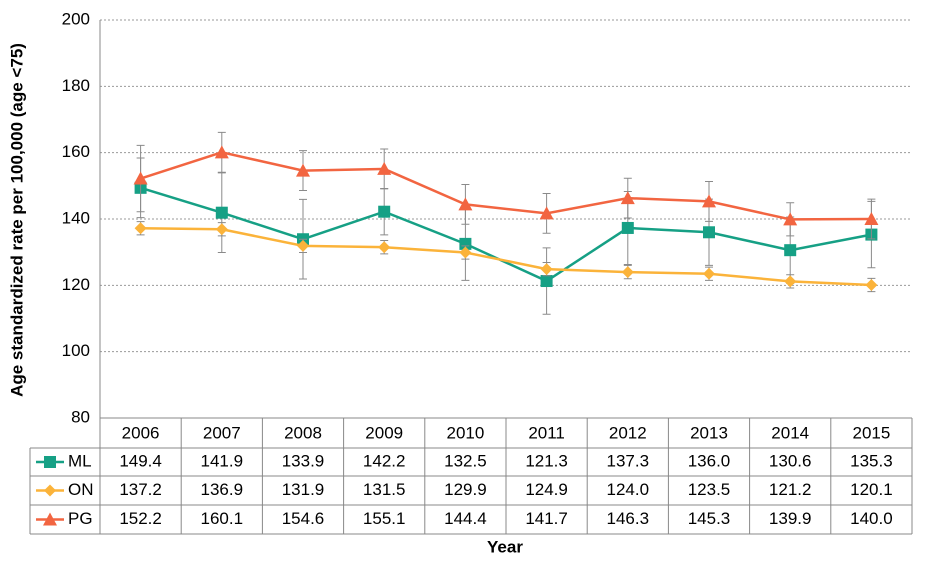 The height and width of the screenshot is (585, 930). Describe the element at coordinates (709, 489) in the screenshot. I see `table-value: 123.5` at that location.